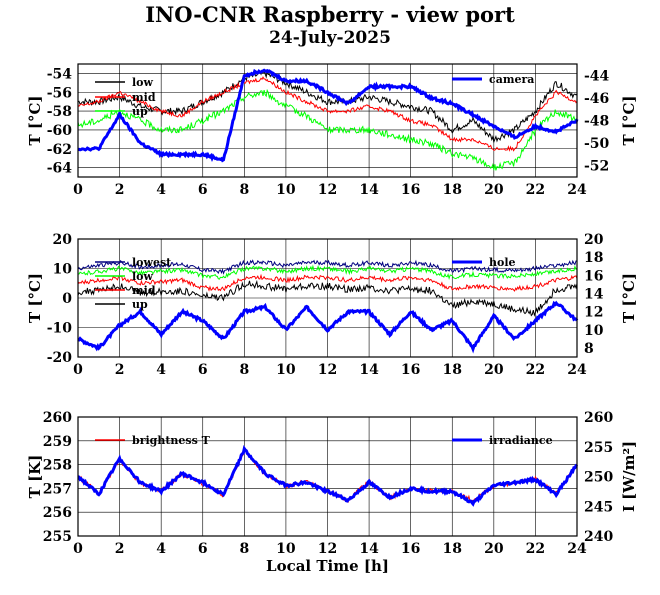  What do you see at coordinates (57, 466) in the screenshot?
I see `y-tick-label: 258` at bounding box center [57, 466].